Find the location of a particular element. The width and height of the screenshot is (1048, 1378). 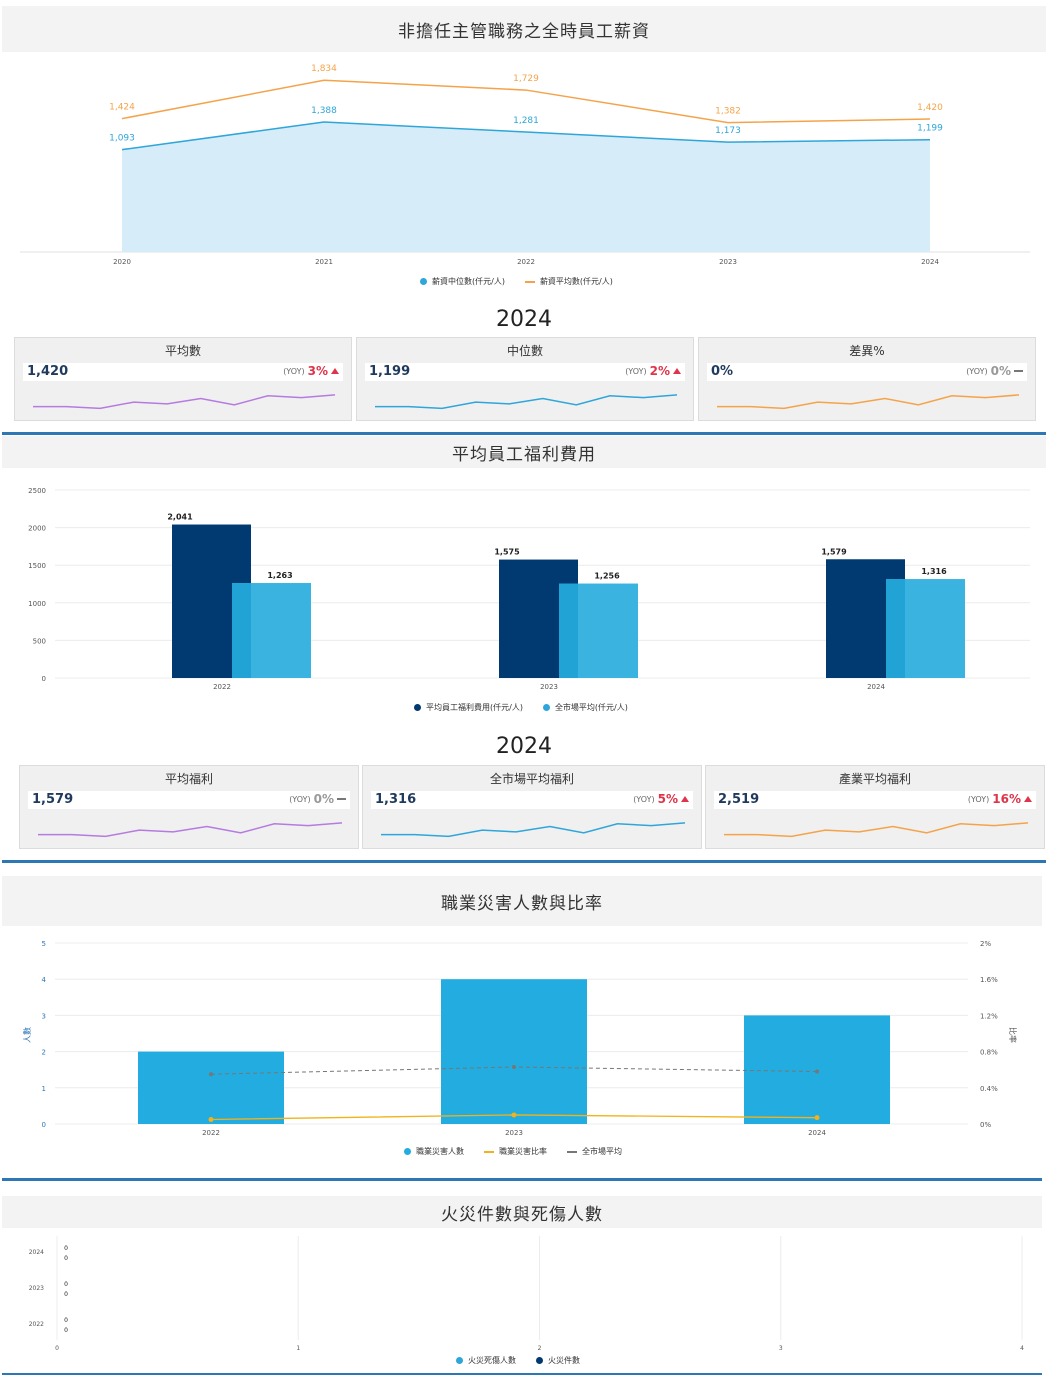

mean-line is located at coordinates (526, 101).